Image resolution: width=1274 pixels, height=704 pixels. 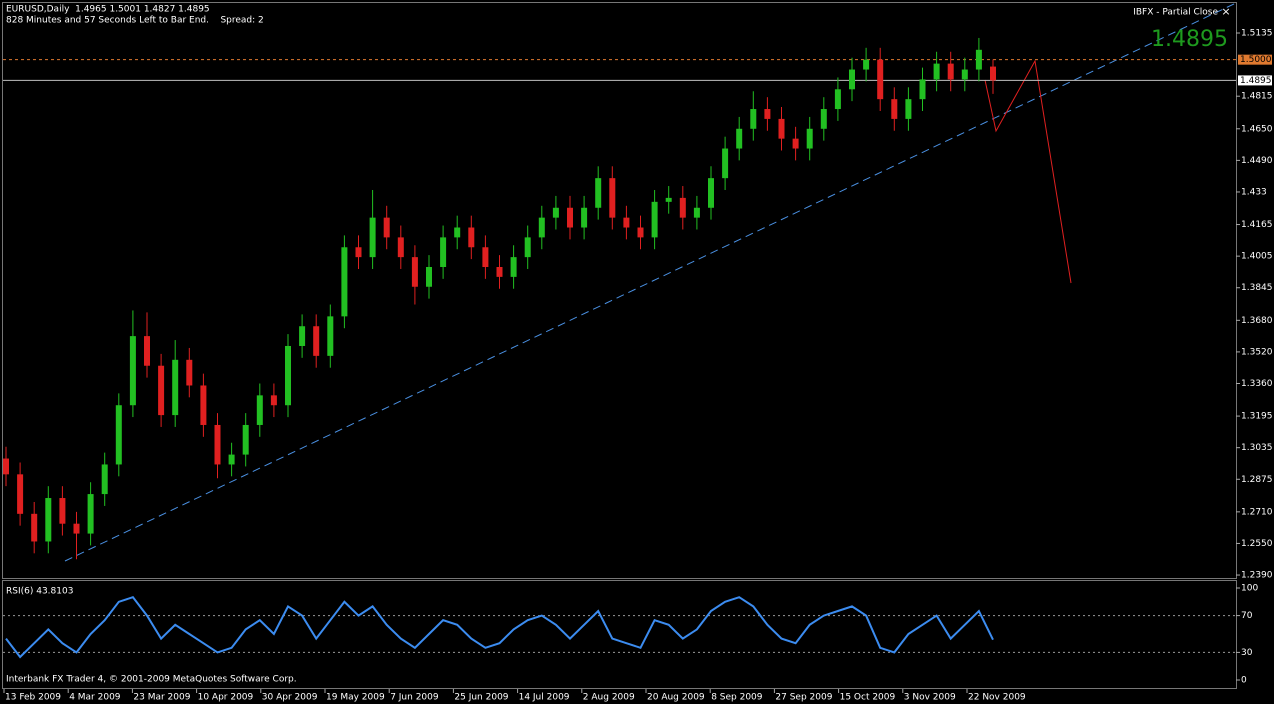 I want to click on rsi-line, so click(x=499, y=627).